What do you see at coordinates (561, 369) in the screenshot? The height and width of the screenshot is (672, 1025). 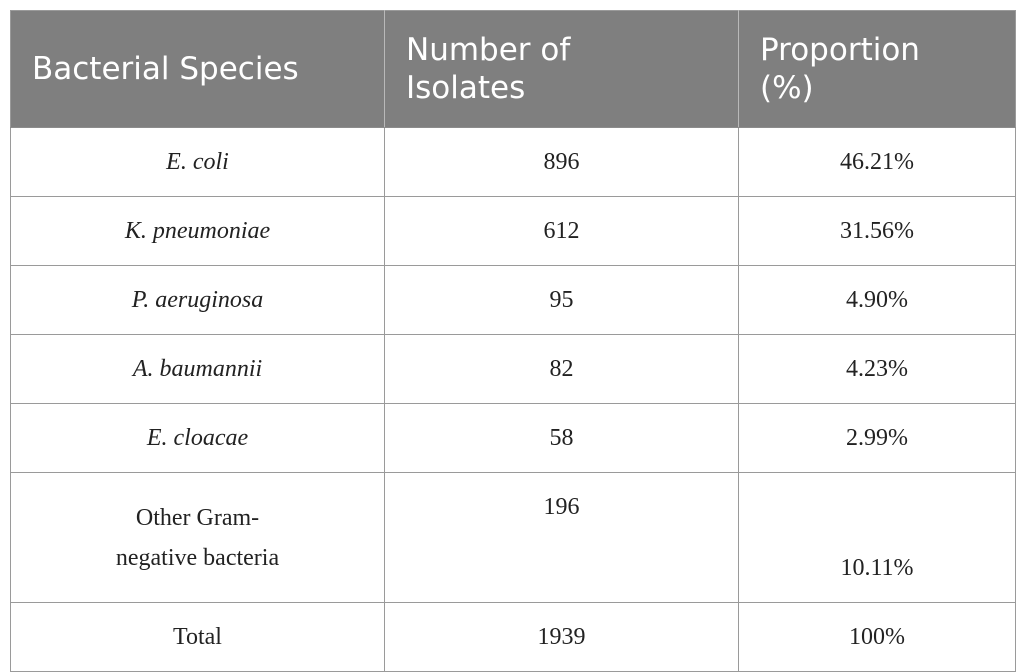 I see `isolates-cell: 82` at bounding box center [561, 369].